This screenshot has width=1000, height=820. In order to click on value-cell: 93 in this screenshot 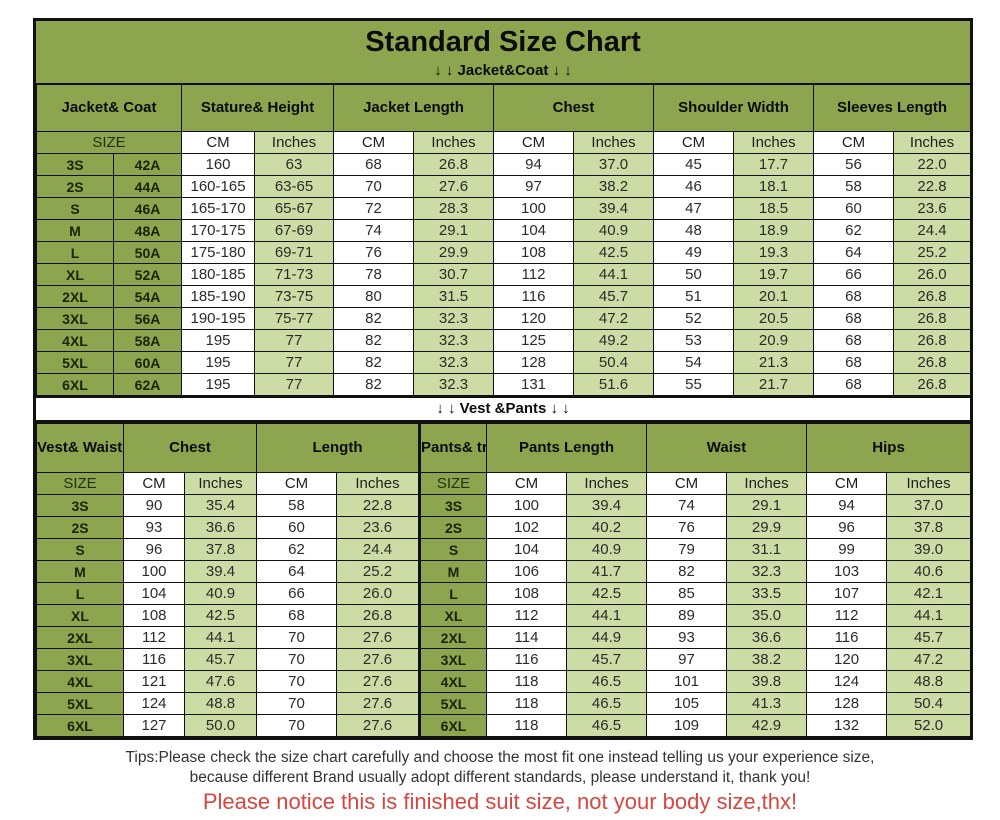, I will do `click(687, 637)`.